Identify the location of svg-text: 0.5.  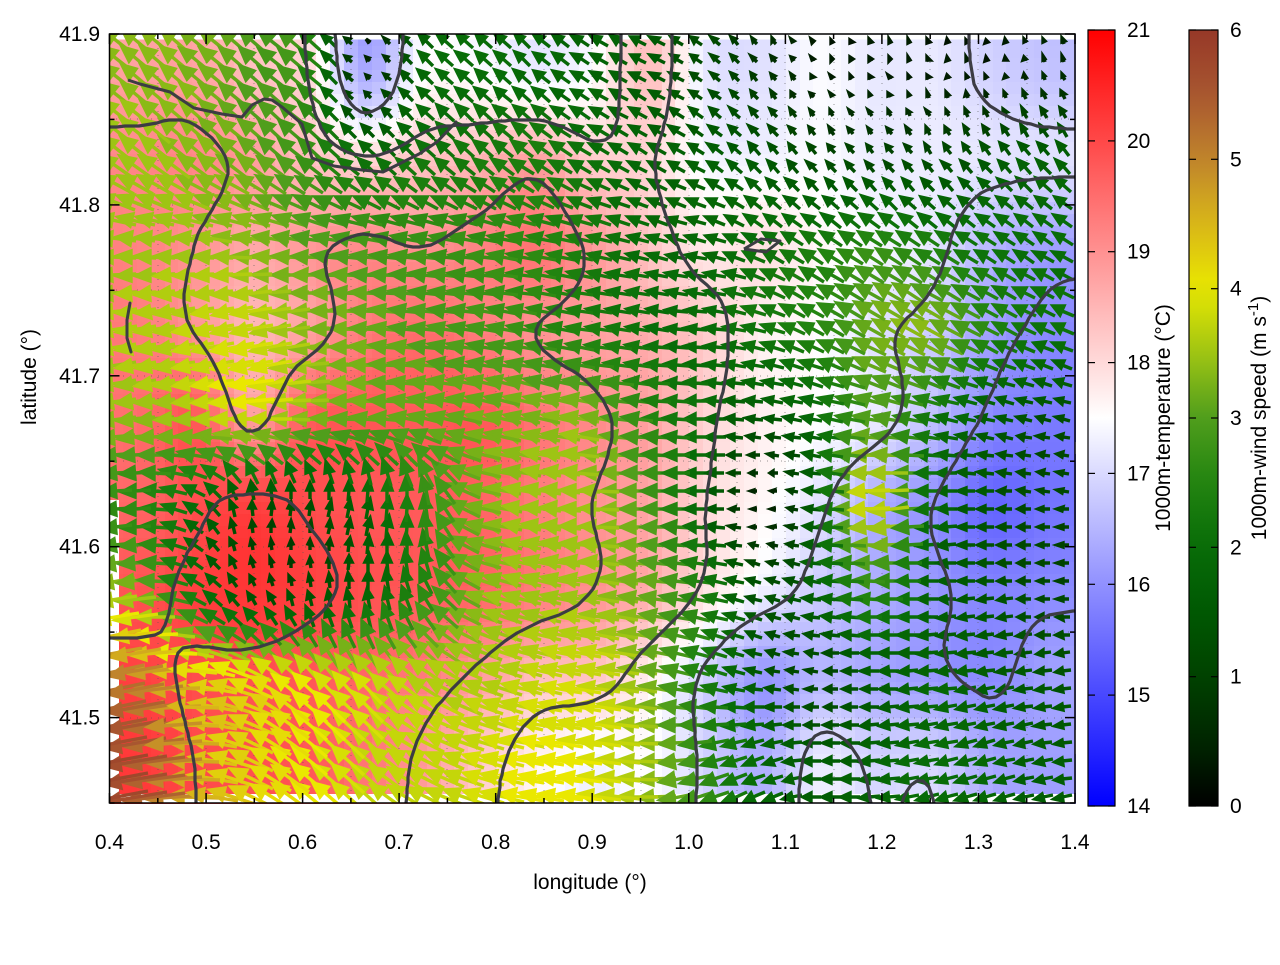
(205, 842).